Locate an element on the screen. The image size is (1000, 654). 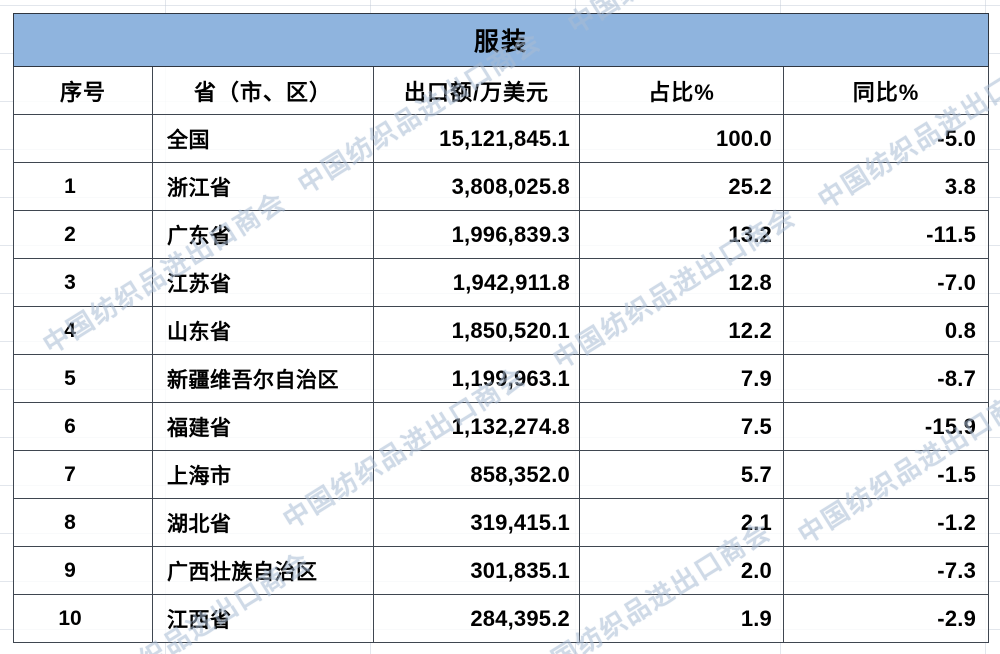
cell-yoy-percent: -5.0 is located at coordinates (886, 138).